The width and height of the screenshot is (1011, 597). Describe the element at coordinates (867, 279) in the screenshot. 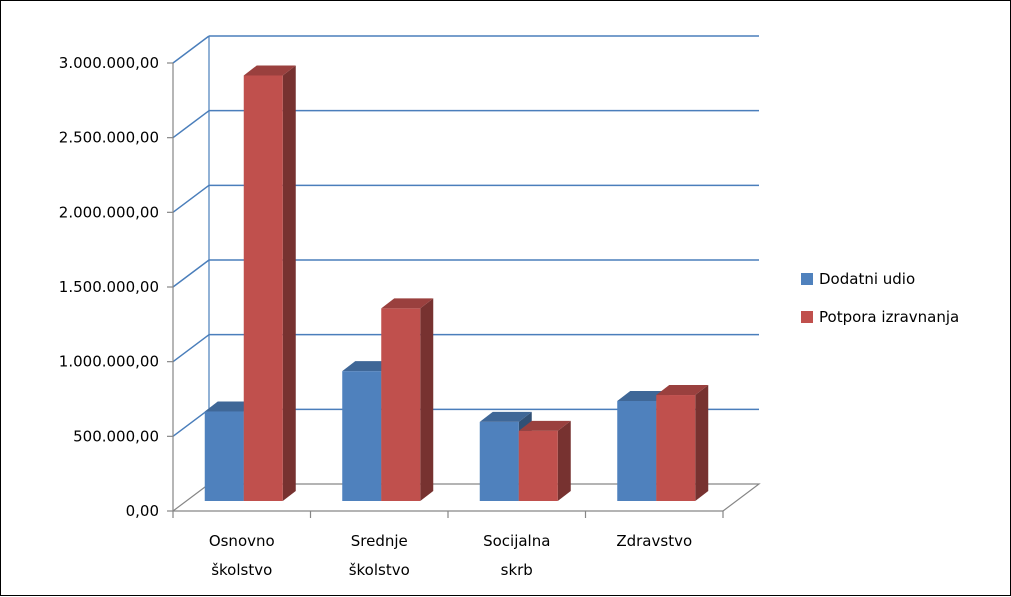

I see `legend-label-series-1: Dodatni udio` at that location.